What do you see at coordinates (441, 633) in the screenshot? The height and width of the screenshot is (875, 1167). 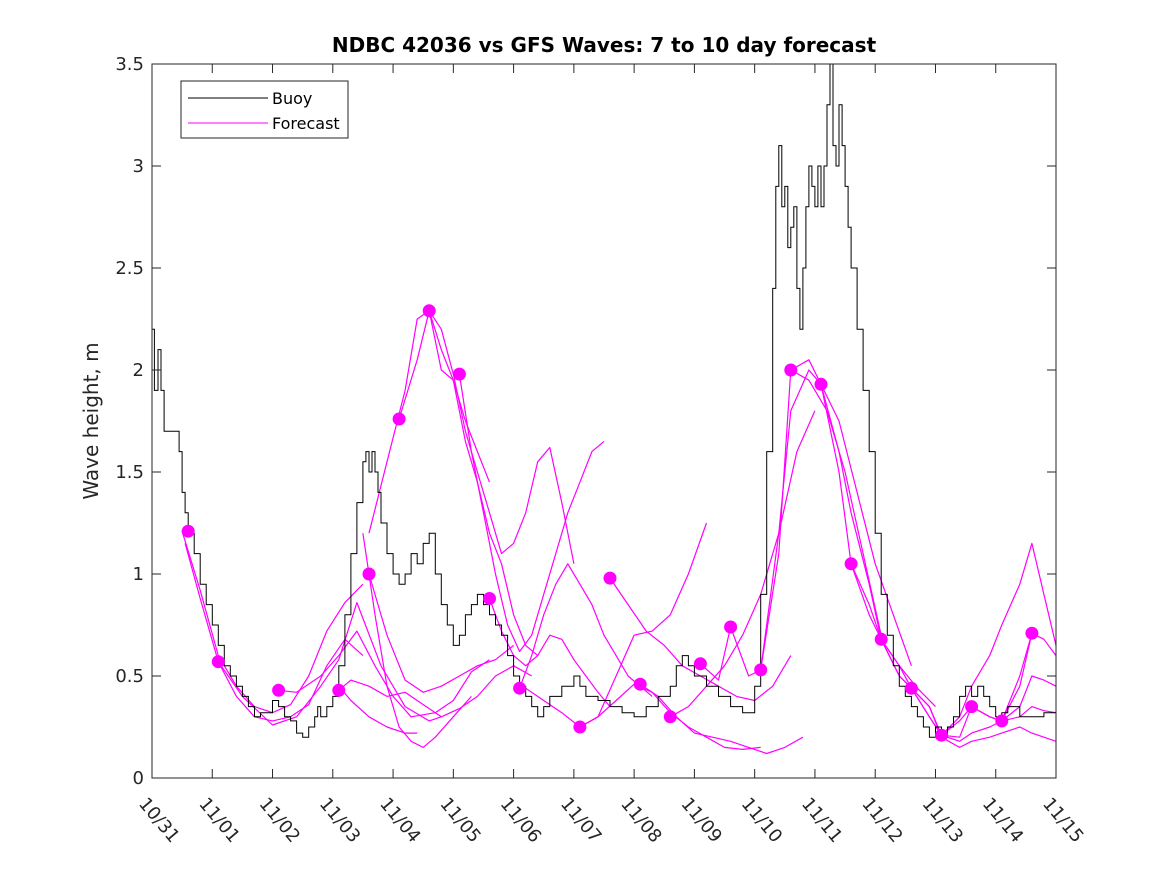 I see `forecast-line-run7` at bounding box center [441, 633].